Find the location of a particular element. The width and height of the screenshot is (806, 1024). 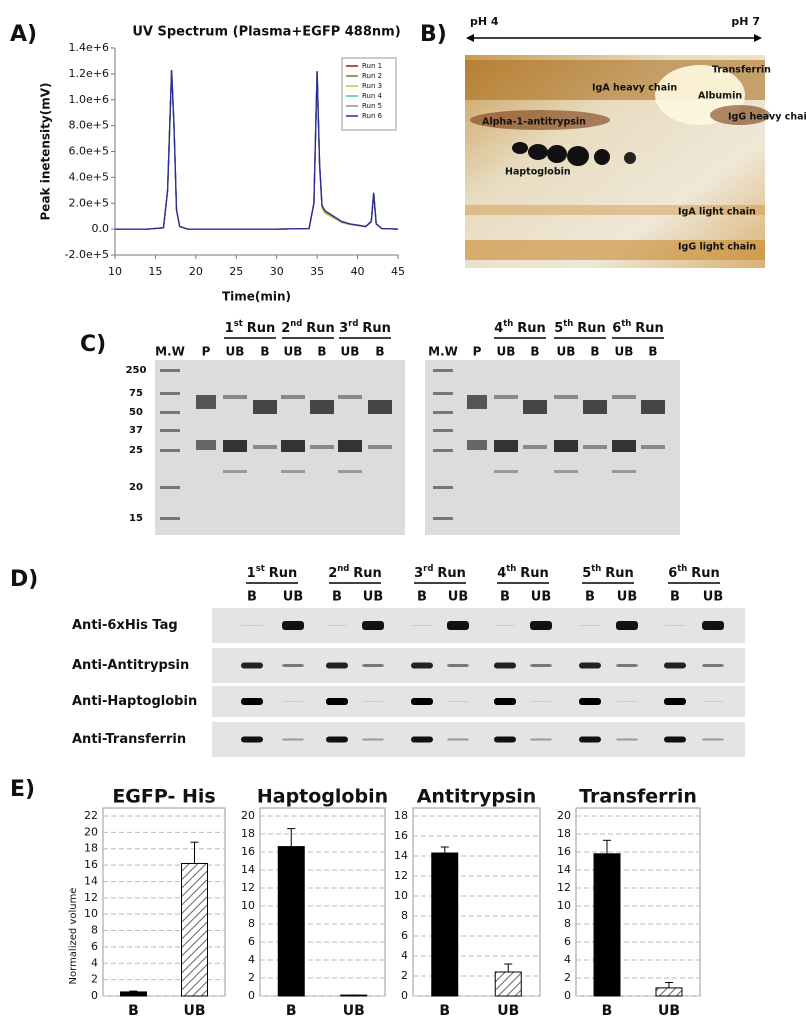

run-suffix: nd is located at coordinates (296, 323).